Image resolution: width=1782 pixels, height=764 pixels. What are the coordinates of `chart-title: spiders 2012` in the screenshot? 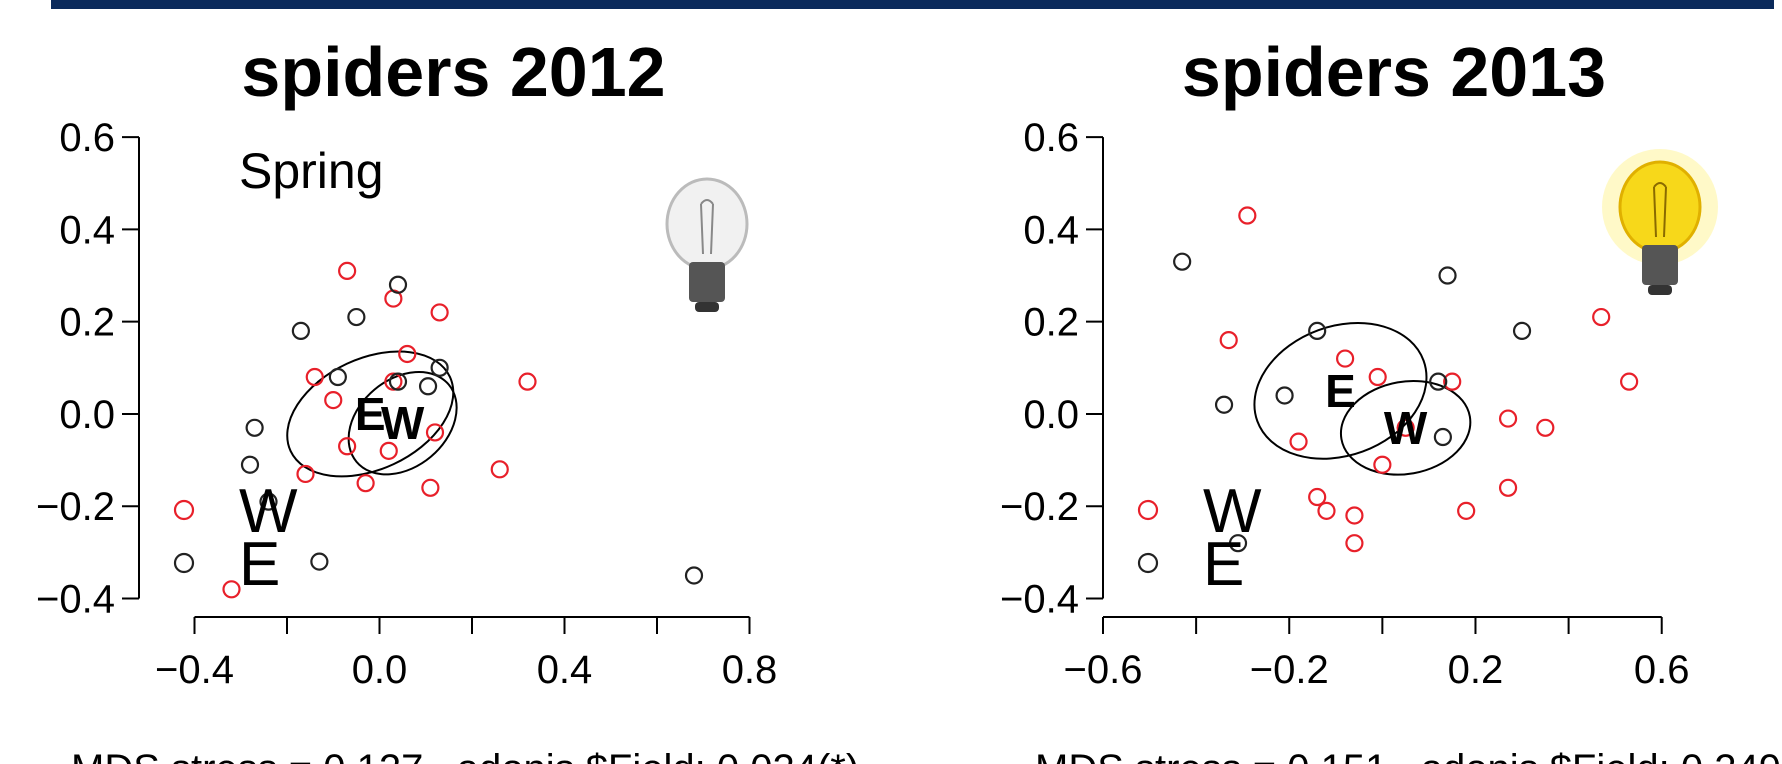 It's located at (453, 72).